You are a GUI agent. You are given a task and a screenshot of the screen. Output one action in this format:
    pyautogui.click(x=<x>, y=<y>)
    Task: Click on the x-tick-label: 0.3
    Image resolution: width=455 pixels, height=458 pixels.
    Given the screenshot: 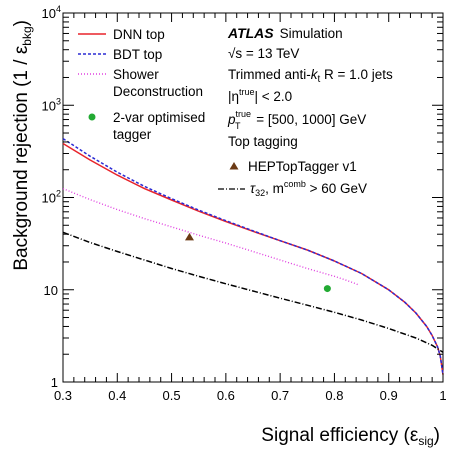 What is the action you would take?
    pyautogui.click(x=63, y=395)
    